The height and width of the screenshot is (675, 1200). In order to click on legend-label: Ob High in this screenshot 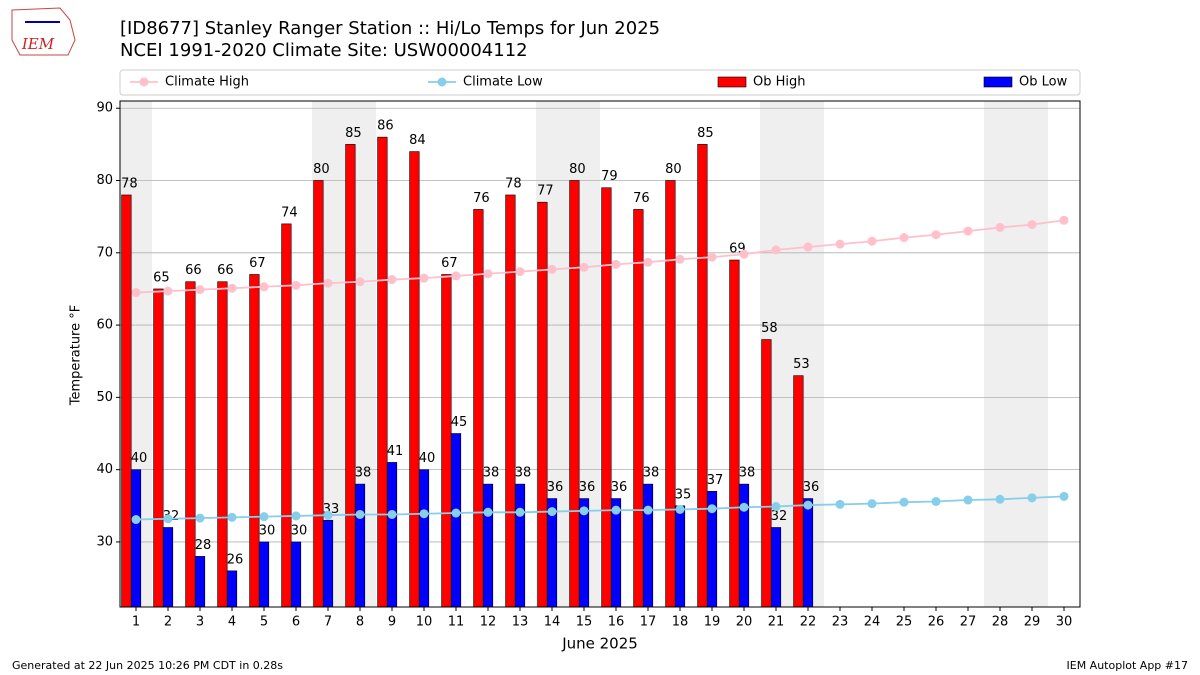, I will do `click(779, 82)`.